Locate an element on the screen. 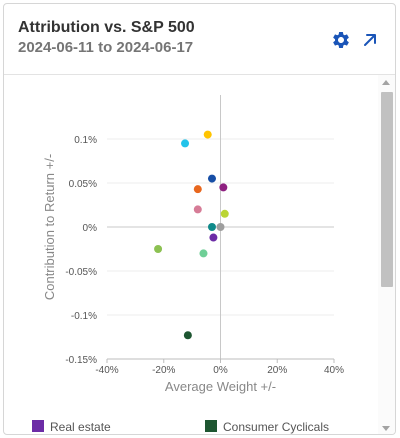 The width and height of the screenshot is (400, 438). x-tick-label: 0% is located at coordinates (220, 370).